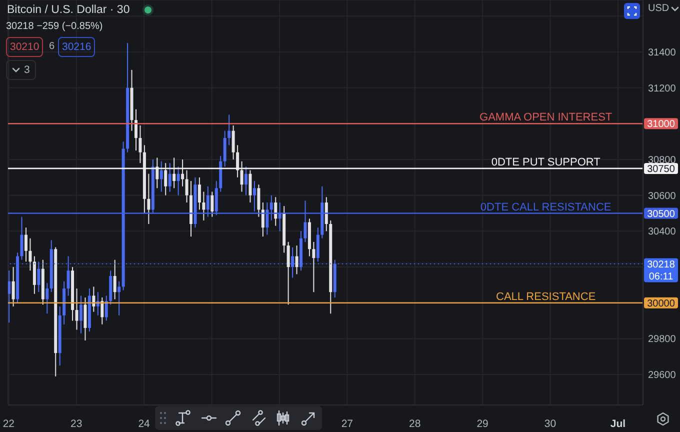 The height and width of the screenshot is (432, 680). What do you see at coordinates (661, 124) in the screenshot?
I see `y-tick-label: 31000` at bounding box center [661, 124].